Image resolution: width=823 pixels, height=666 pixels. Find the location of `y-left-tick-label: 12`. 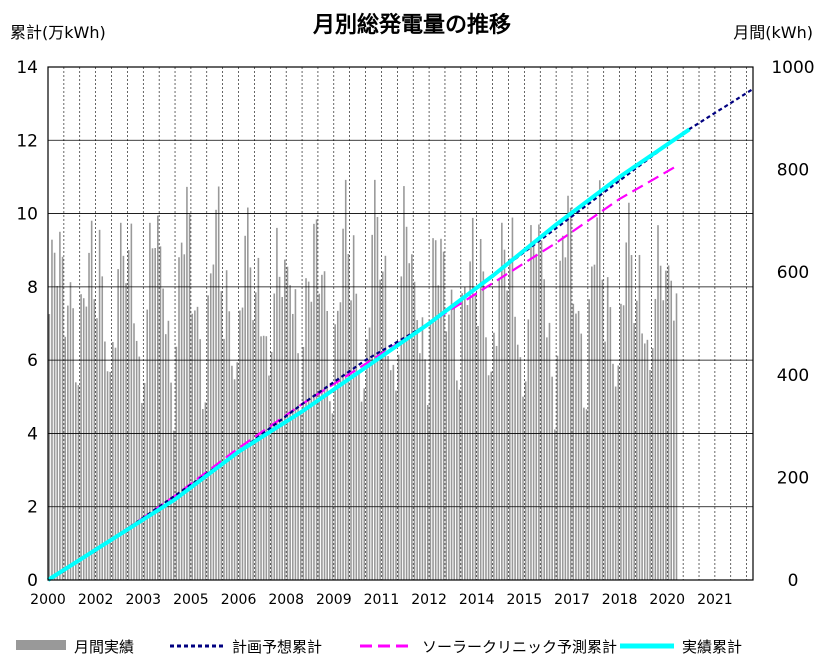

y-left-tick-label: 12 is located at coordinates (27, 141).